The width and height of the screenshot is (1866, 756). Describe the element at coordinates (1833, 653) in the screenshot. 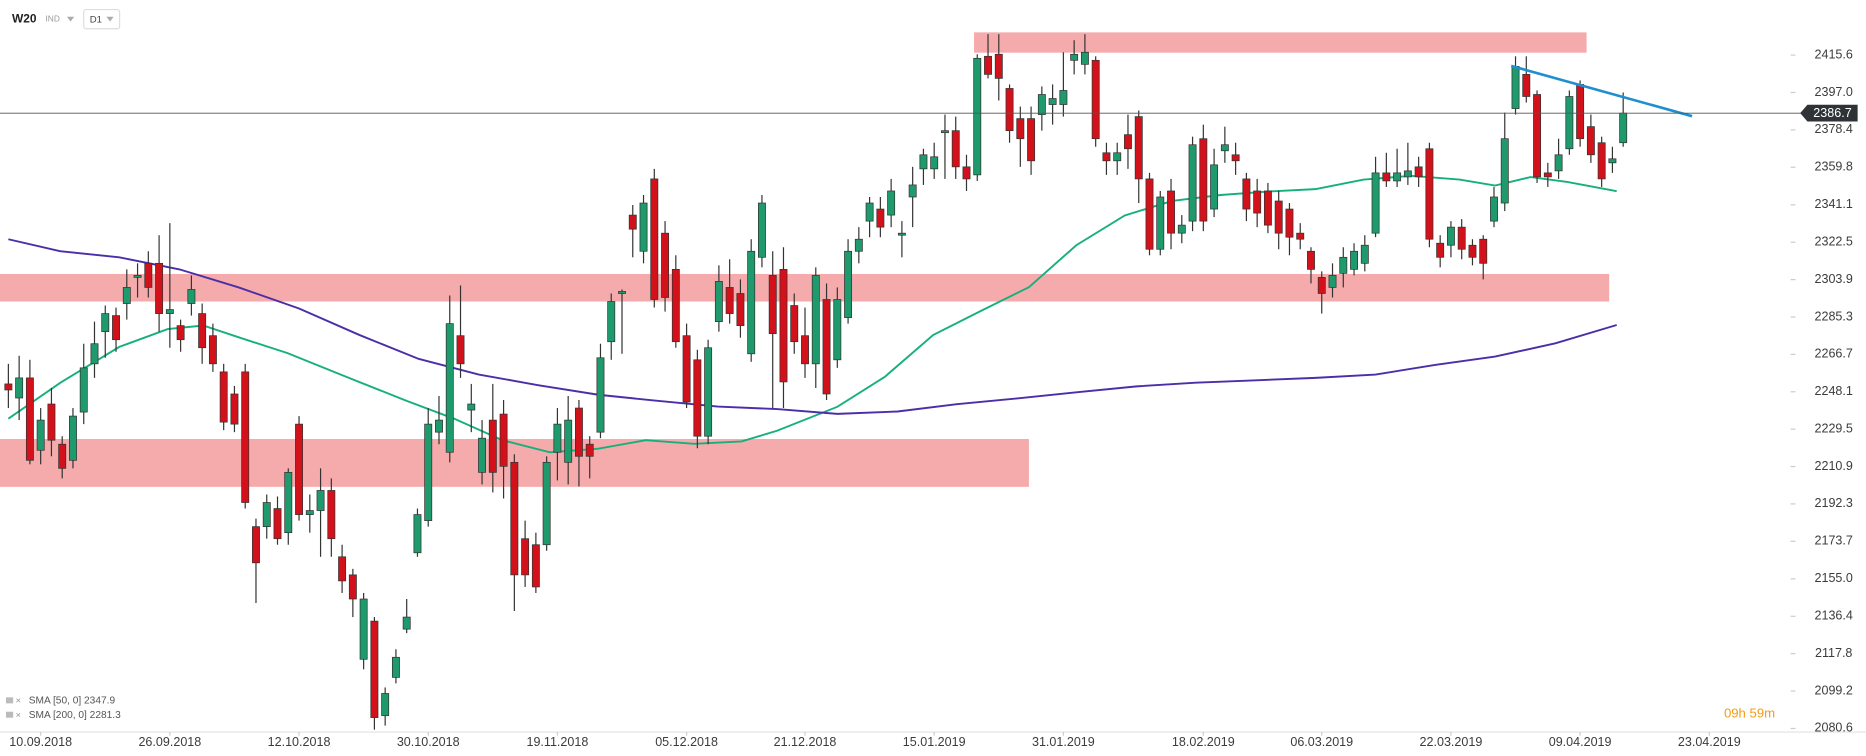

I see `y-tick-label: 2117.8` at that location.